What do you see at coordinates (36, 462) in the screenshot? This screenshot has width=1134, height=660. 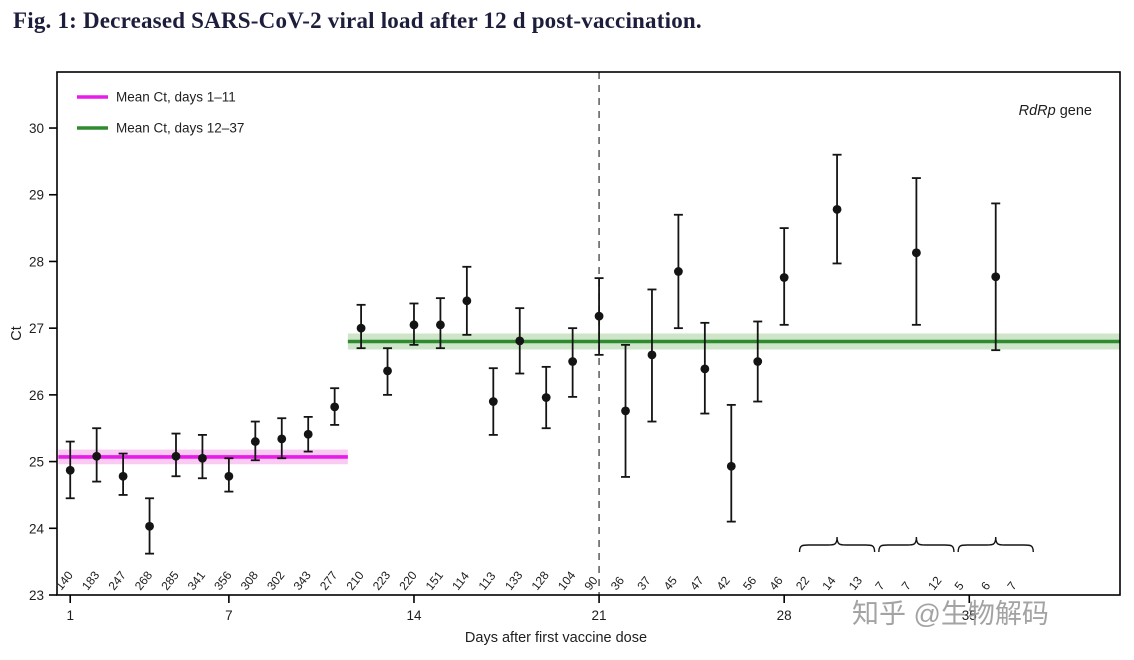 I see `y-tick-label: 25` at bounding box center [36, 462].